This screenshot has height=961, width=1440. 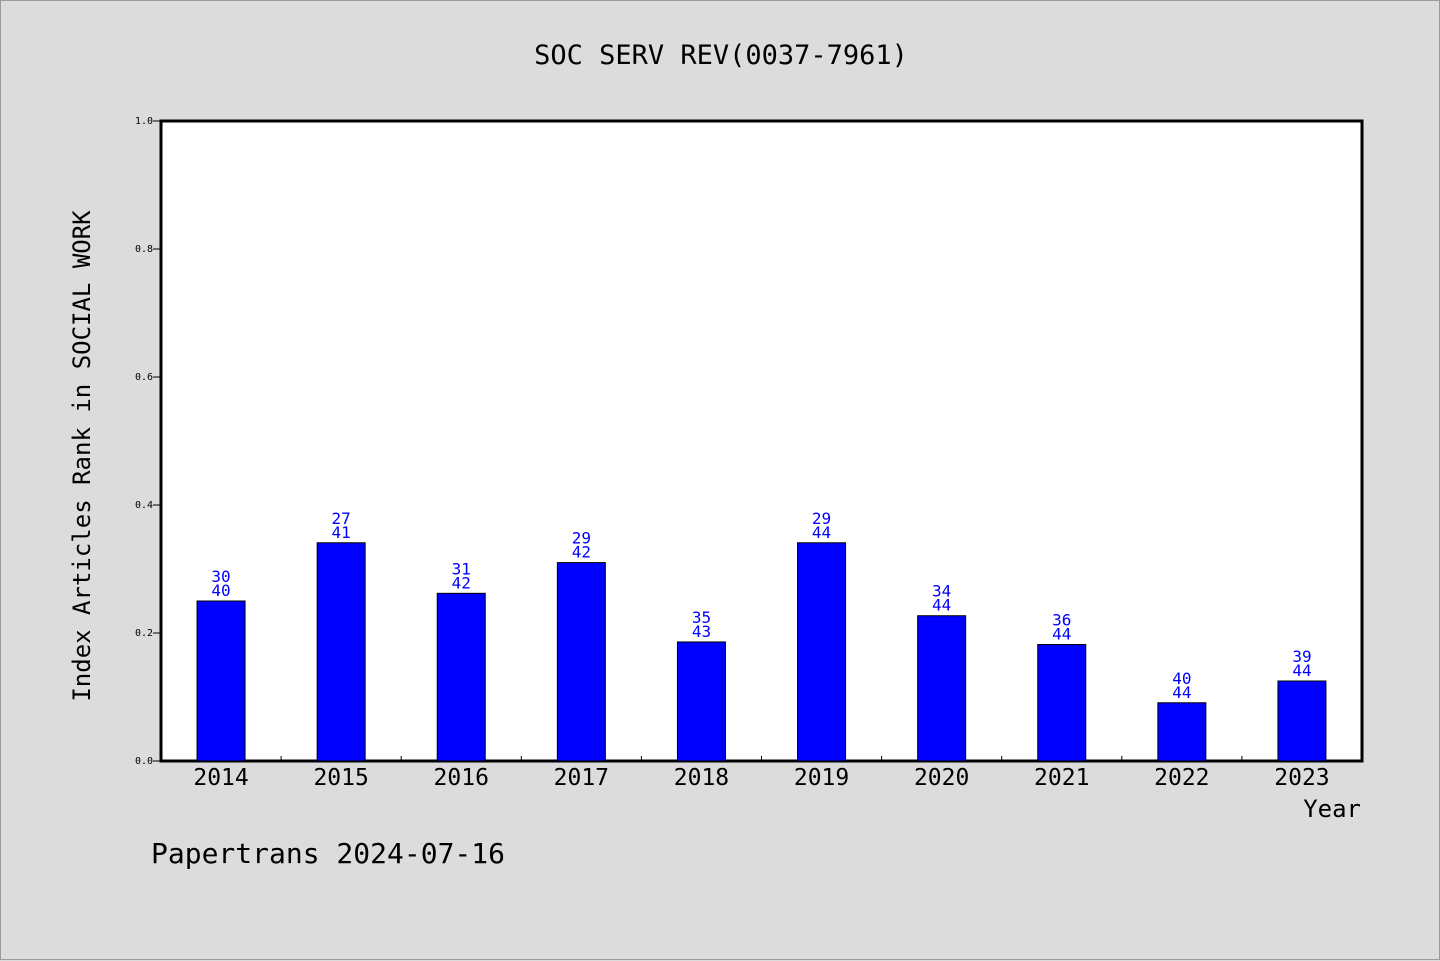 I want to click on x-tick-label: 2019, so click(x=821, y=778).